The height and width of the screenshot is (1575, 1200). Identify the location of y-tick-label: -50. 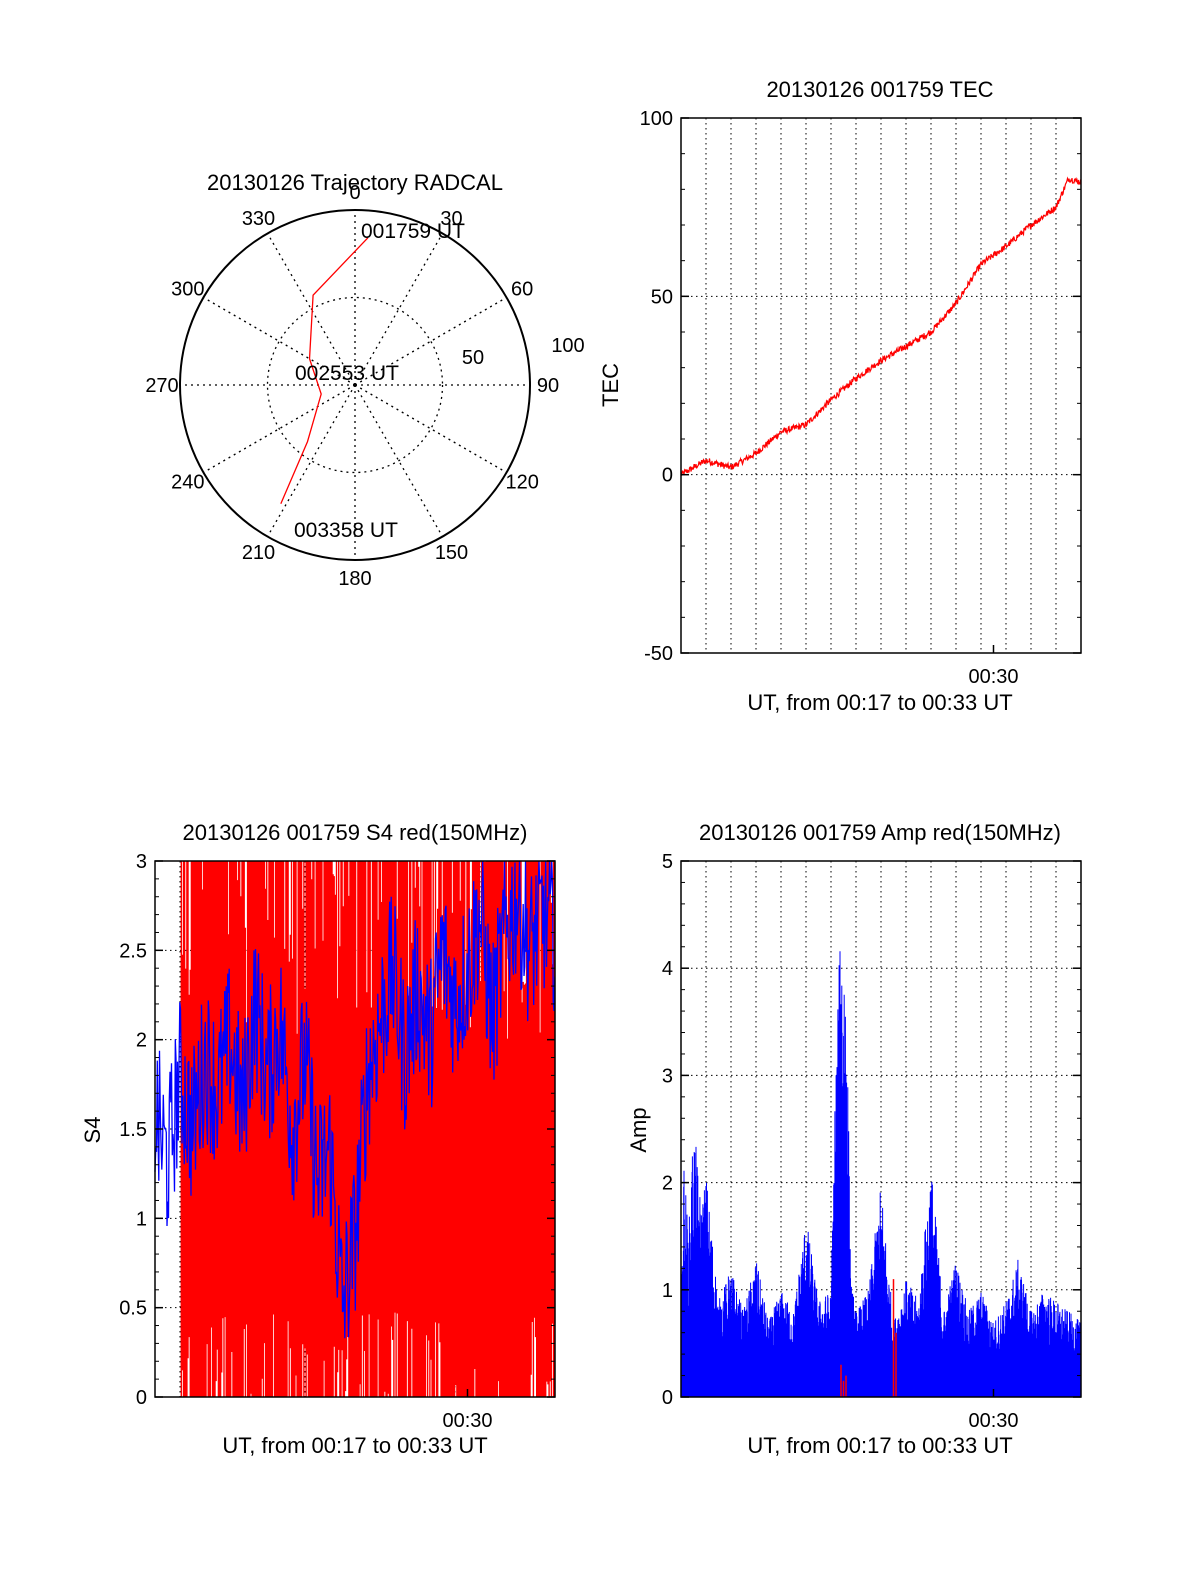
(658, 654).